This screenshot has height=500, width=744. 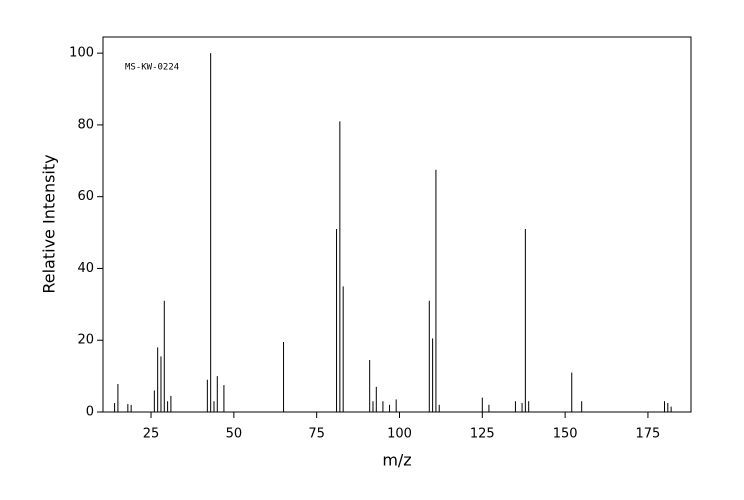 I want to click on y-tick-label: 0, so click(x=90, y=412).